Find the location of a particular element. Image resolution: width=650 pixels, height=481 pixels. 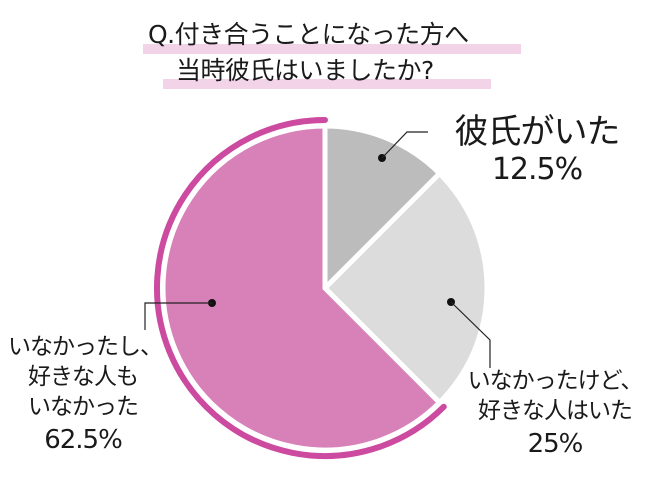

leader-neither is located at coordinates (180, 314).